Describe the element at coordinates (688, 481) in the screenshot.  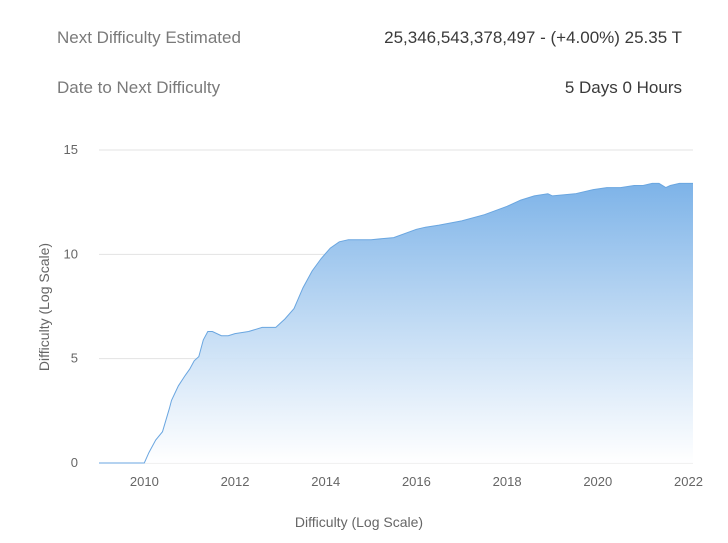
I see `x-tick-label: 2022` at that location.